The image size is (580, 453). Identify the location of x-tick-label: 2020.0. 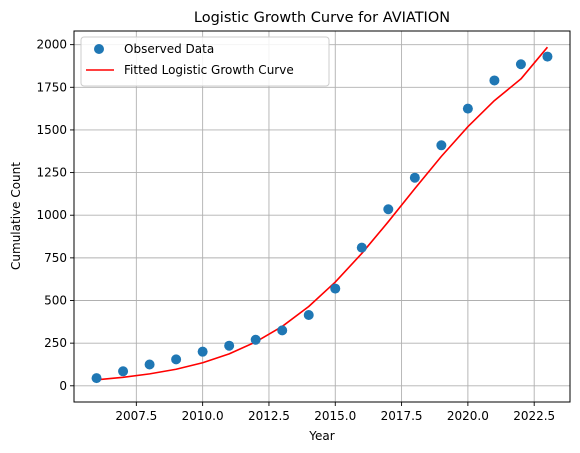
(468, 416).